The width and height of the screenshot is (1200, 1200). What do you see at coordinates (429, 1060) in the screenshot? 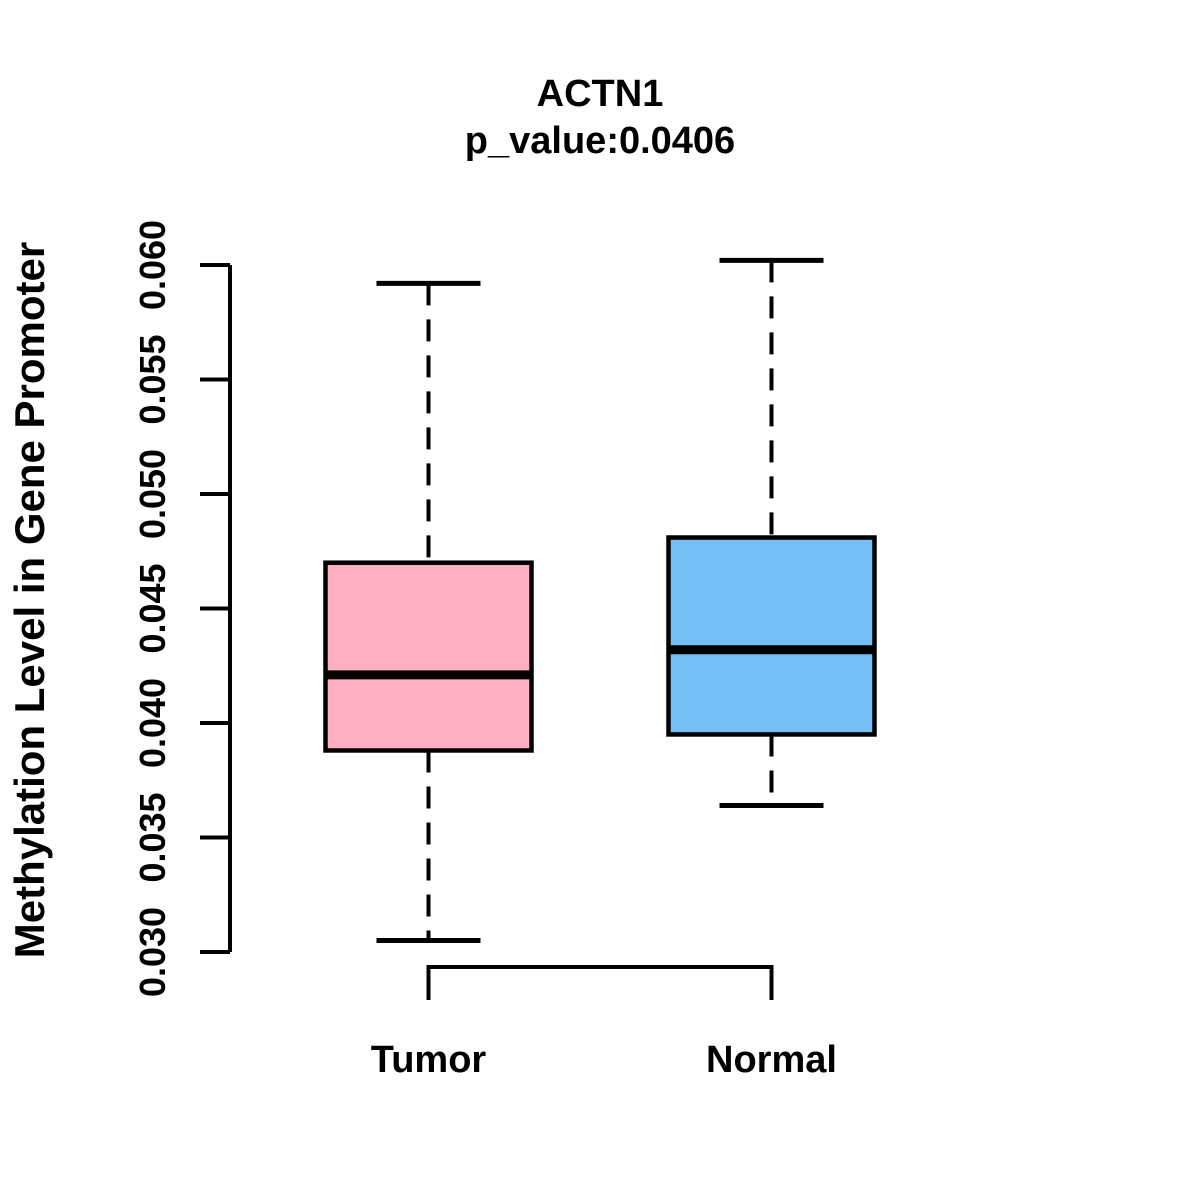
I see `x-category-label-tumor: Tumor` at bounding box center [429, 1060].